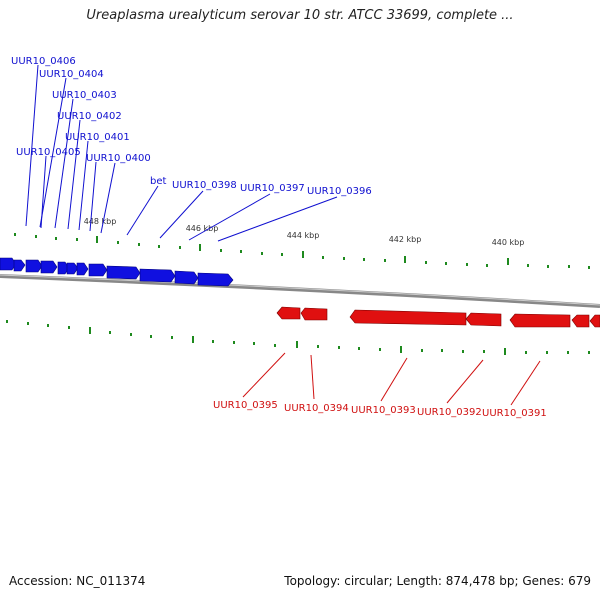 The height and width of the screenshot is (600, 600). I want to click on accession-text: Accession: NC_011374, so click(77, 581).